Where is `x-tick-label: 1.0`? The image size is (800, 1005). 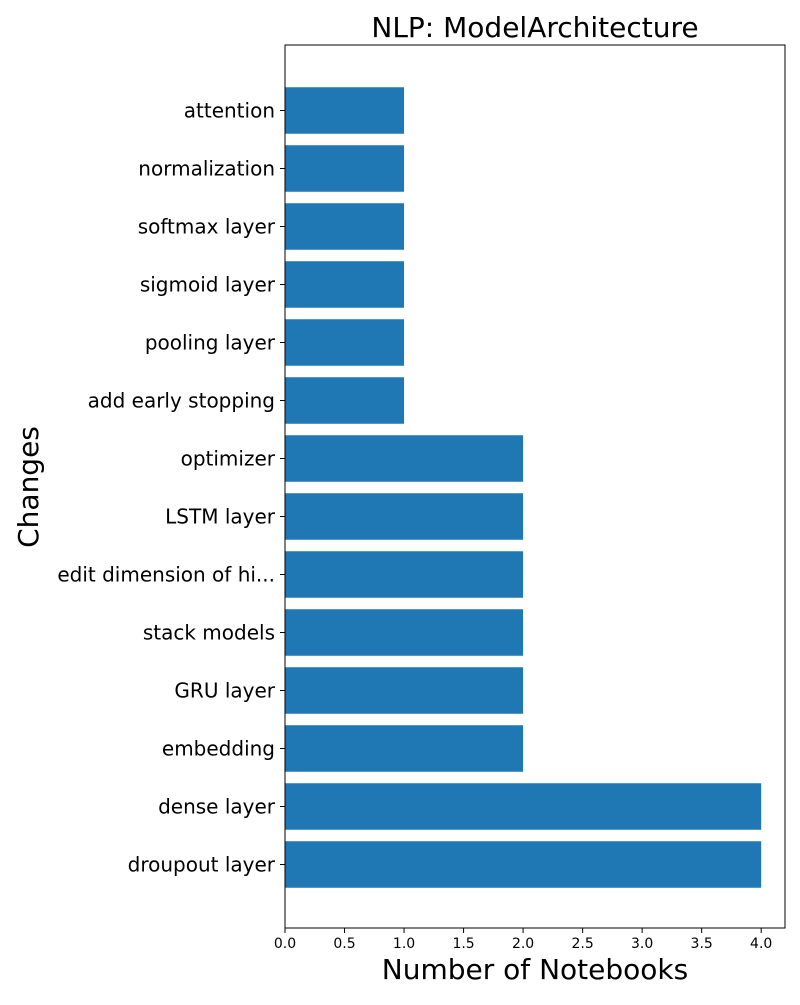
x-tick-label: 1.0 is located at coordinates (404, 944).